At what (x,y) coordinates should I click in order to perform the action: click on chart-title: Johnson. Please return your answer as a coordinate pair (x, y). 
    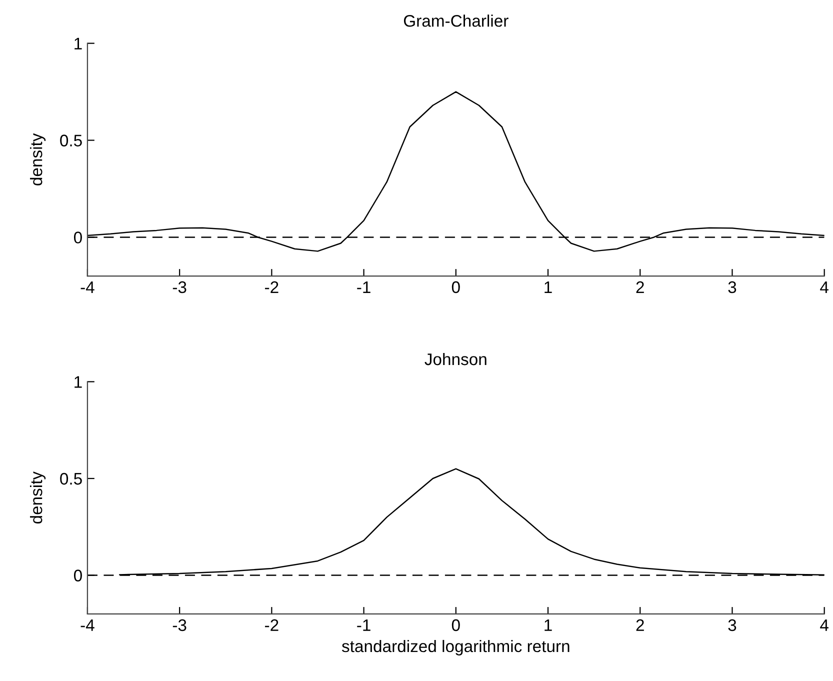
    Looking at the image, I should click on (455, 359).